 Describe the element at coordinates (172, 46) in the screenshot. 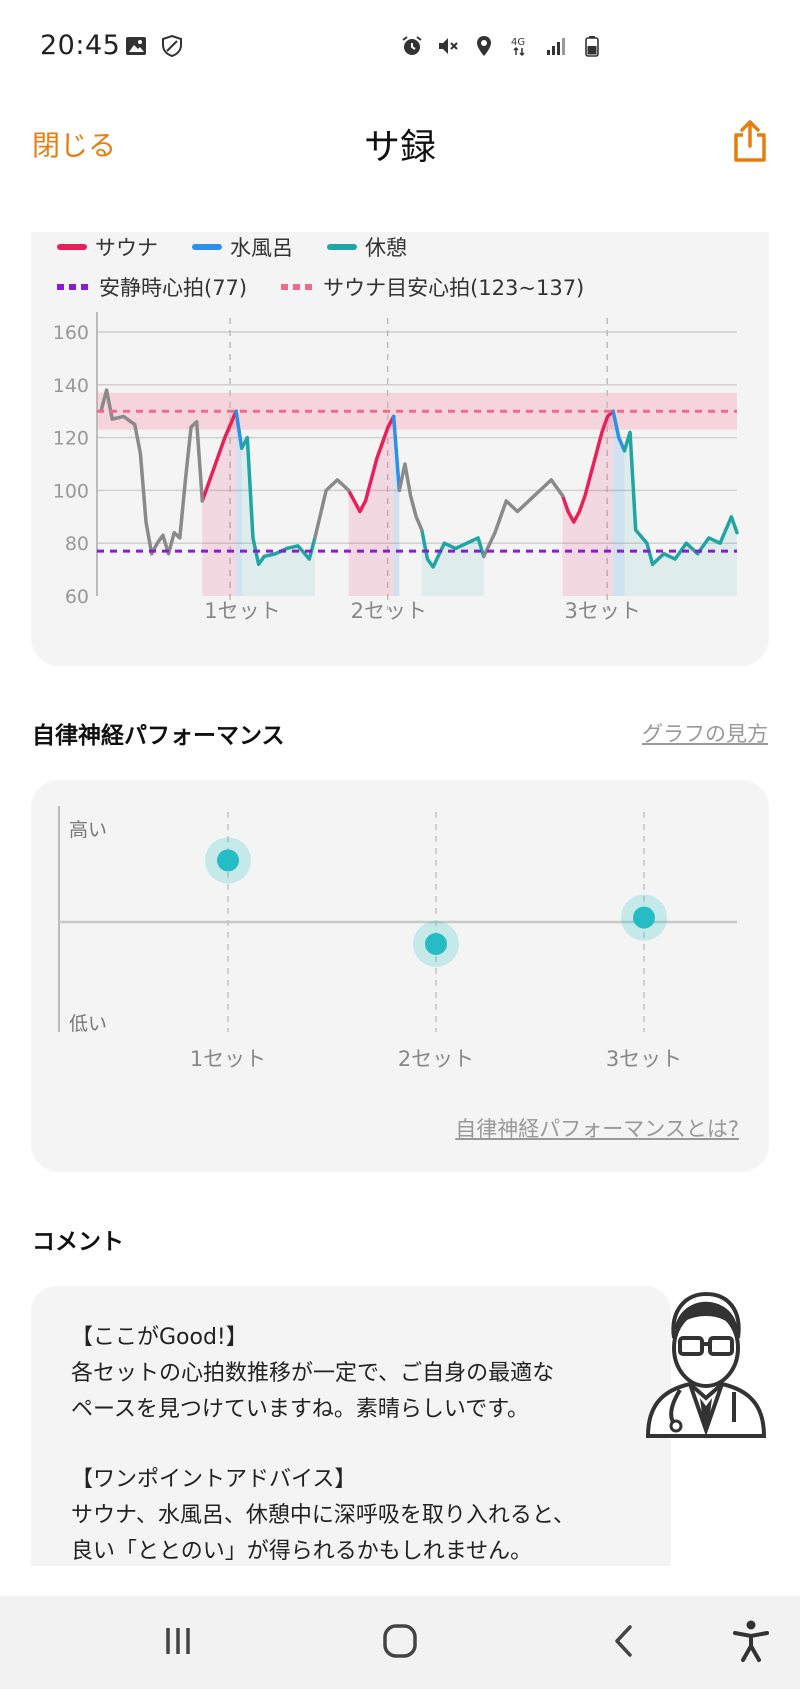

I see `shield-icon` at that location.